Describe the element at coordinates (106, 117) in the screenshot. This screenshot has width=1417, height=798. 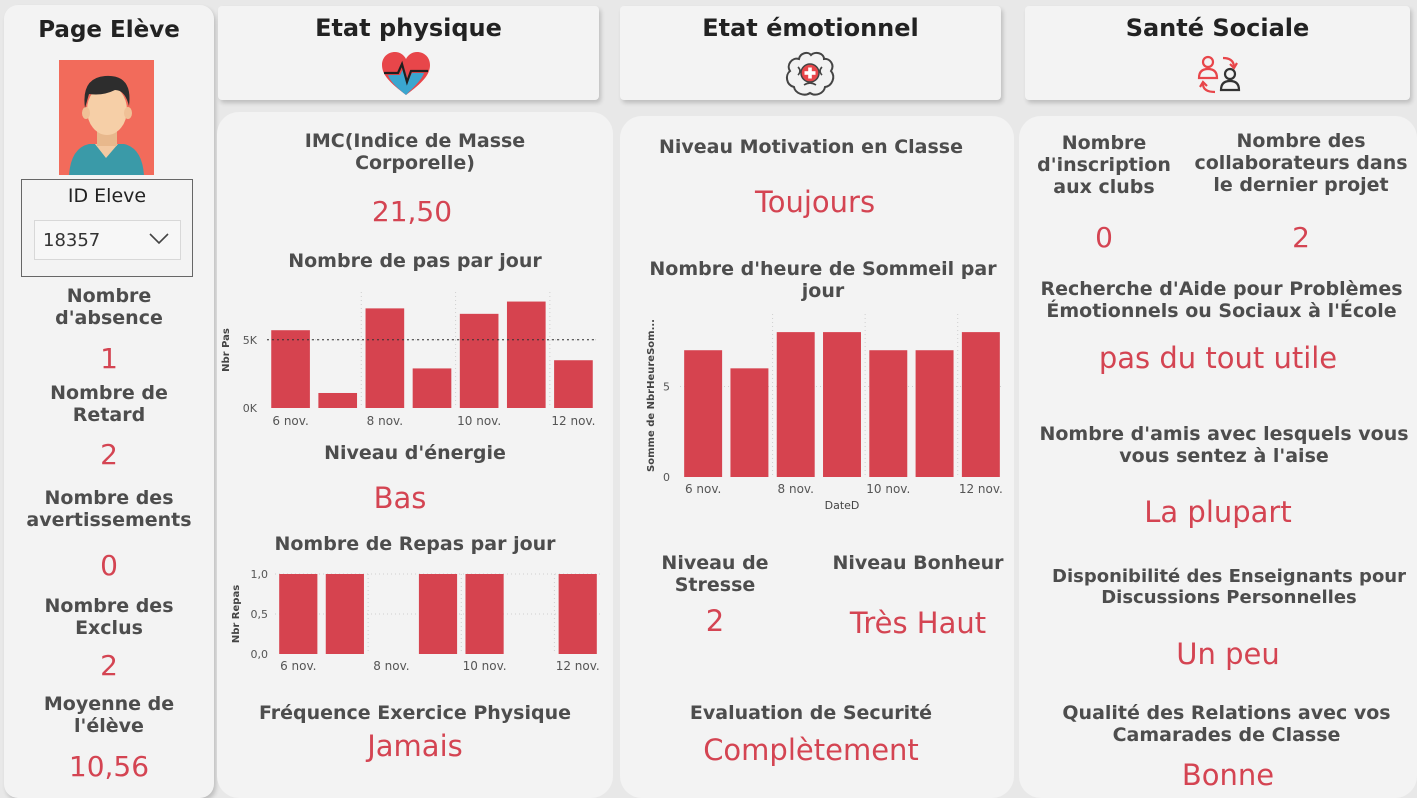
I see `student-avatar-icon` at that location.